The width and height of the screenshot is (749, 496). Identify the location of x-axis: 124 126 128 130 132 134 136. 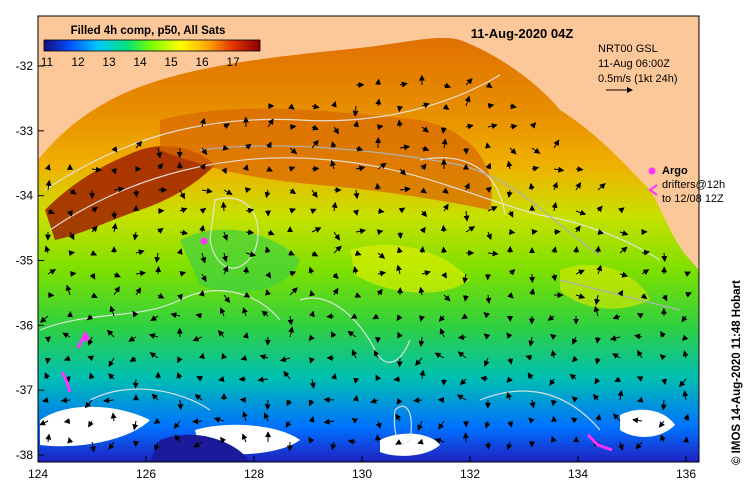
(362, 468).